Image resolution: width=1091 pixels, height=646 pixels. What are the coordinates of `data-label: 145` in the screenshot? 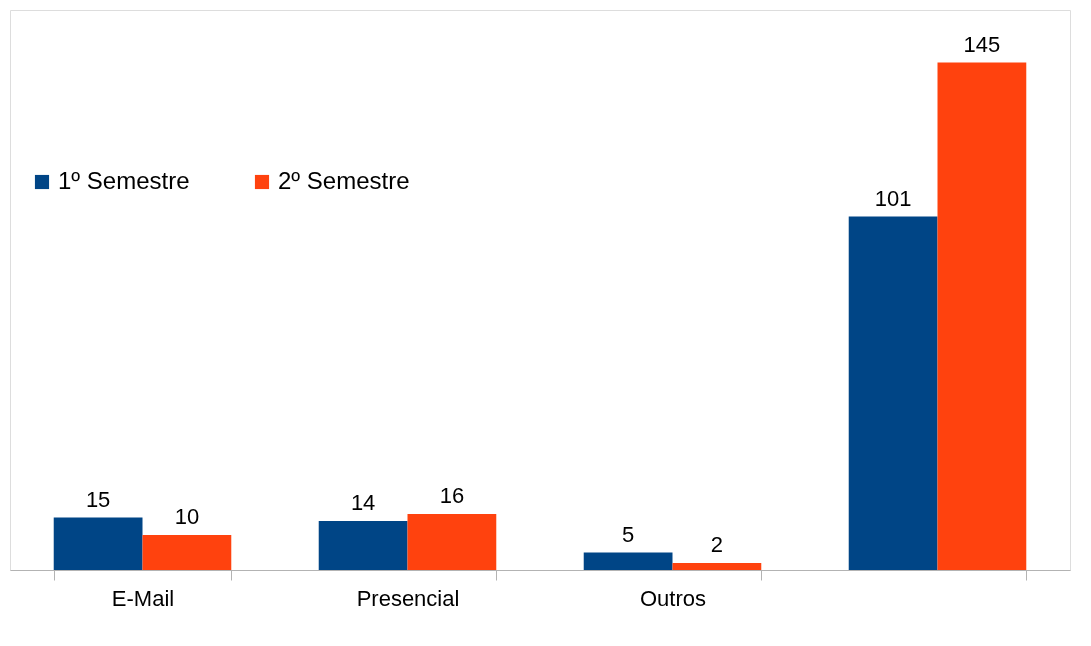 It's located at (982, 44).